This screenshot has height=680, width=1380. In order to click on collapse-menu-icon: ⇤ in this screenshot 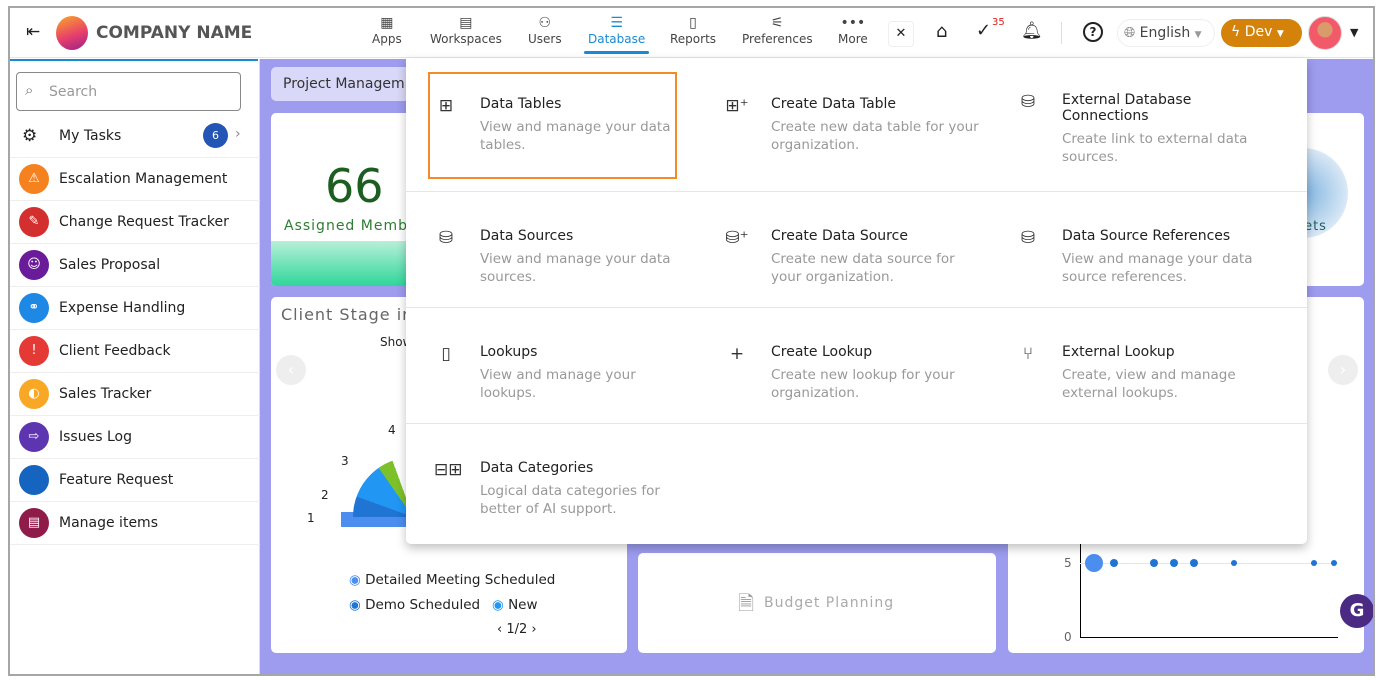, I will do `click(33, 32)`.